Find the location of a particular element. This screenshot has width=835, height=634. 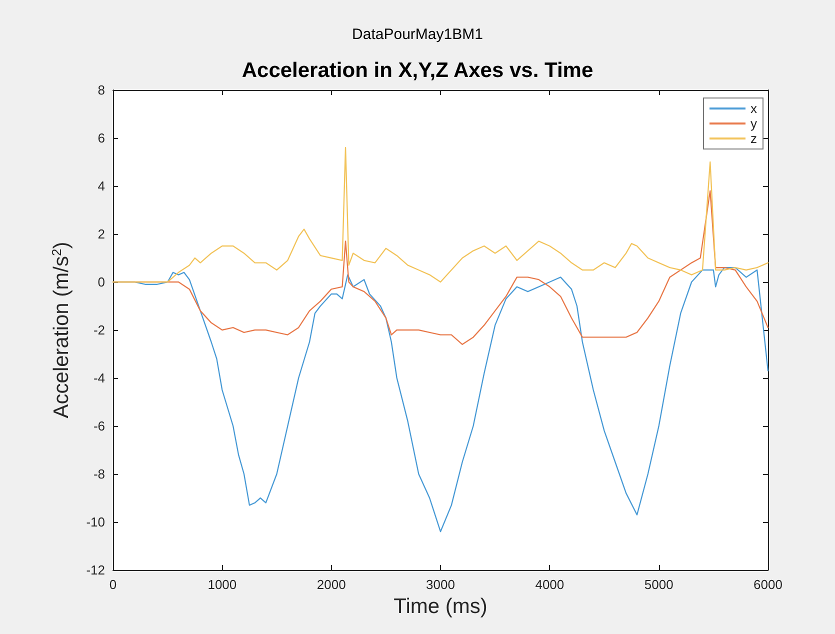

y-tick-label: 8 is located at coordinates (101, 90).